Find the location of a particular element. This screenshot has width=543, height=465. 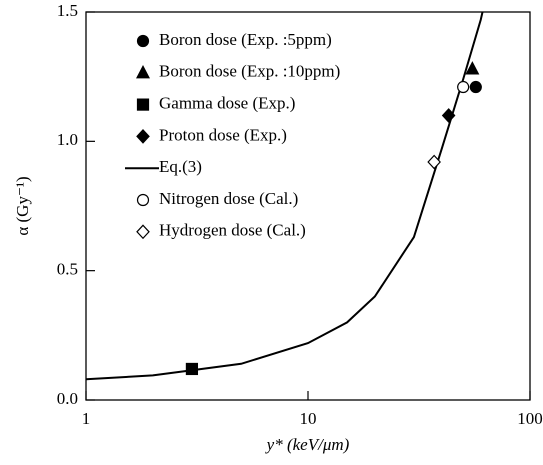

legend-label: Proton dose (Exp.) is located at coordinates (223, 134).